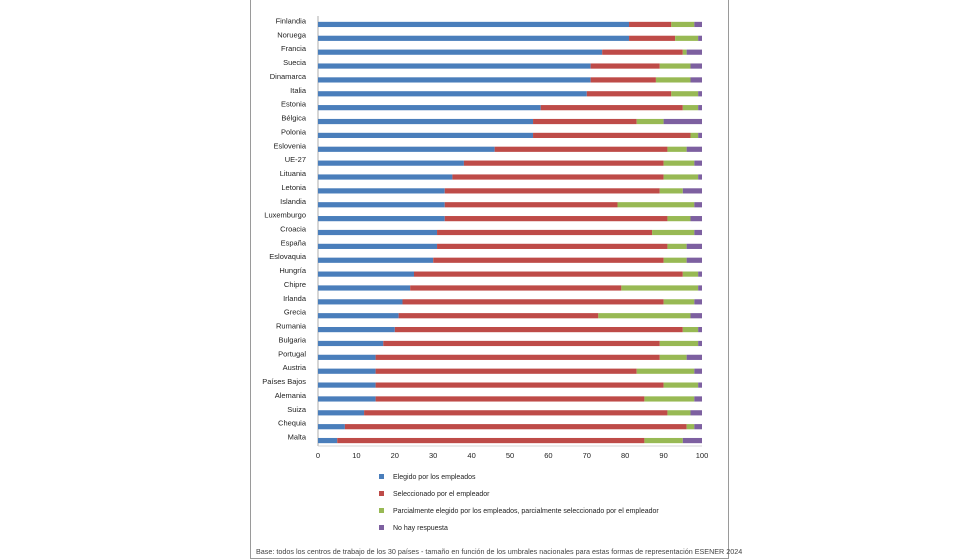 The height and width of the screenshot is (560, 980). What do you see at coordinates (395, 455) in the screenshot?
I see `x-tick-label: 20` at bounding box center [395, 455].